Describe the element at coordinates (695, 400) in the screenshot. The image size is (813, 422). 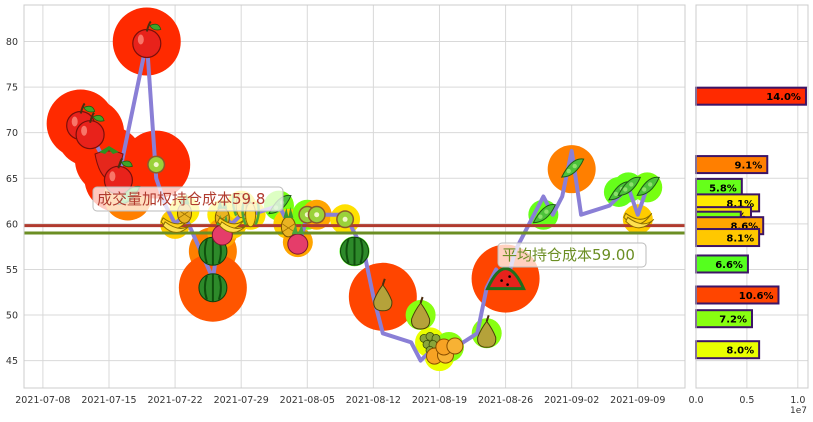
I see `distribution-x-tick-label: 0.0` at that location.